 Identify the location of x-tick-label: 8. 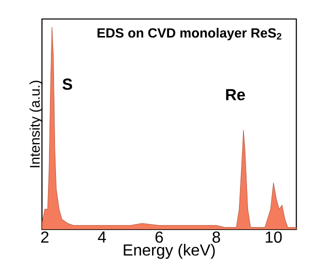
(216, 237).